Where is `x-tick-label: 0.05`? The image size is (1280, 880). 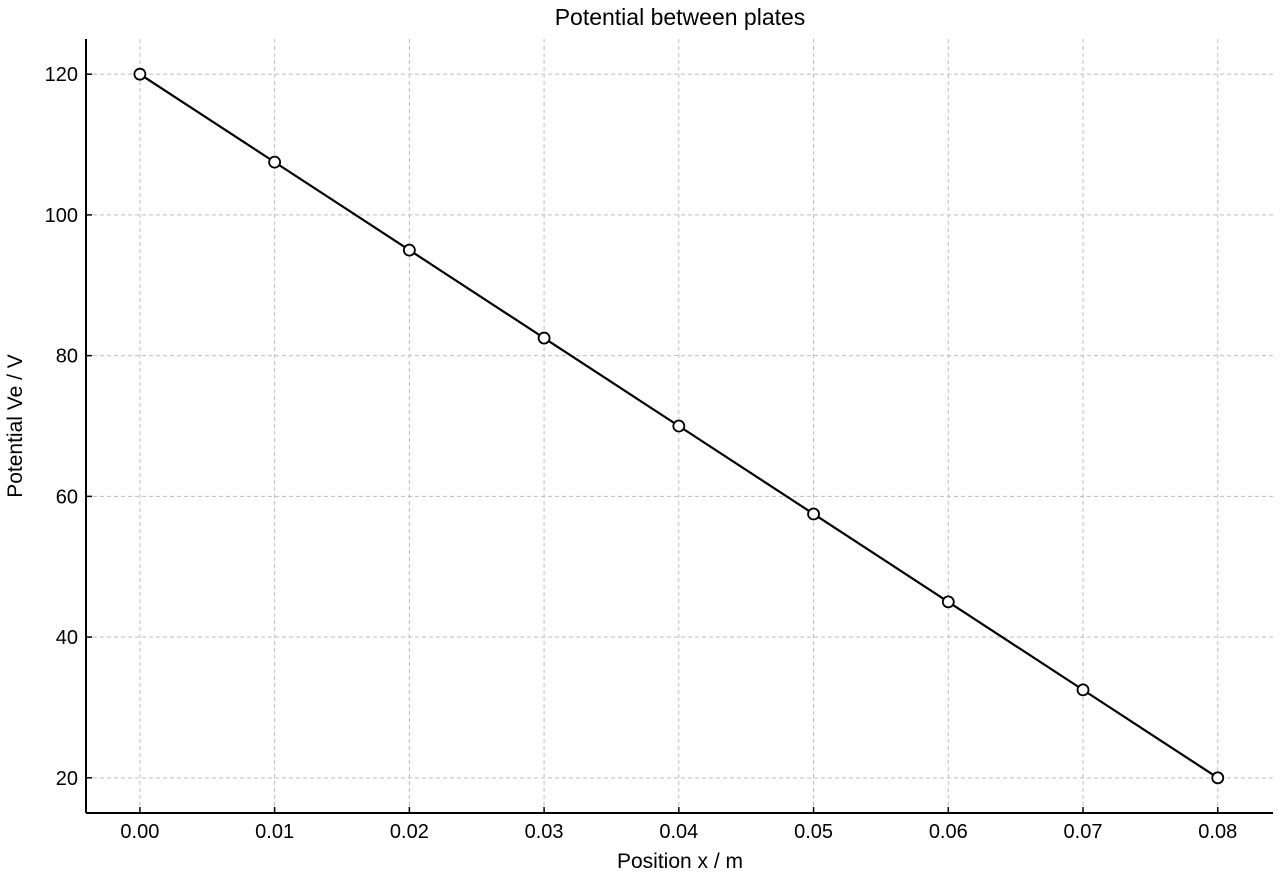
x-tick-label: 0.05 is located at coordinates (813, 832).